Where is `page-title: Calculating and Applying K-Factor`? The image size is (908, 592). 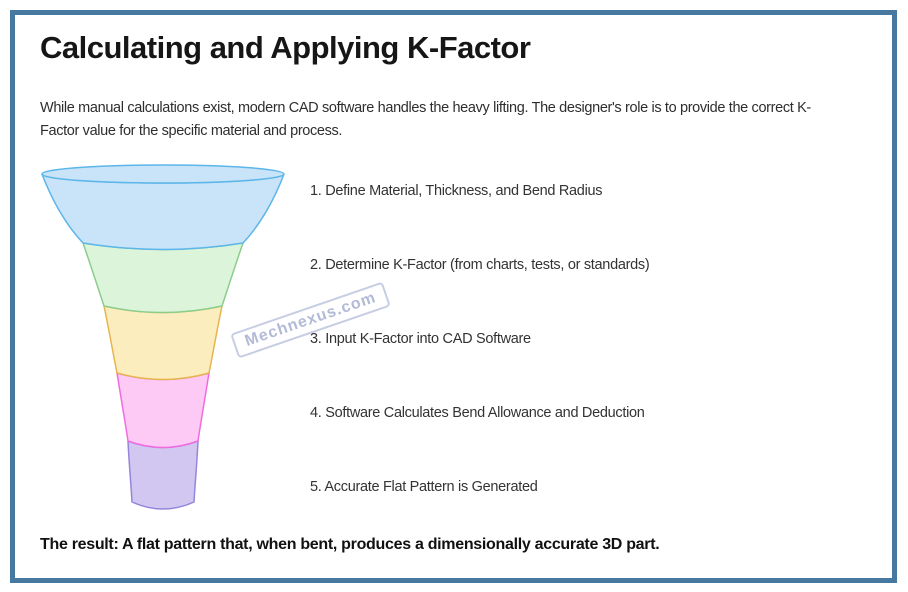 page-title: Calculating and Applying K-Factor is located at coordinates (285, 47).